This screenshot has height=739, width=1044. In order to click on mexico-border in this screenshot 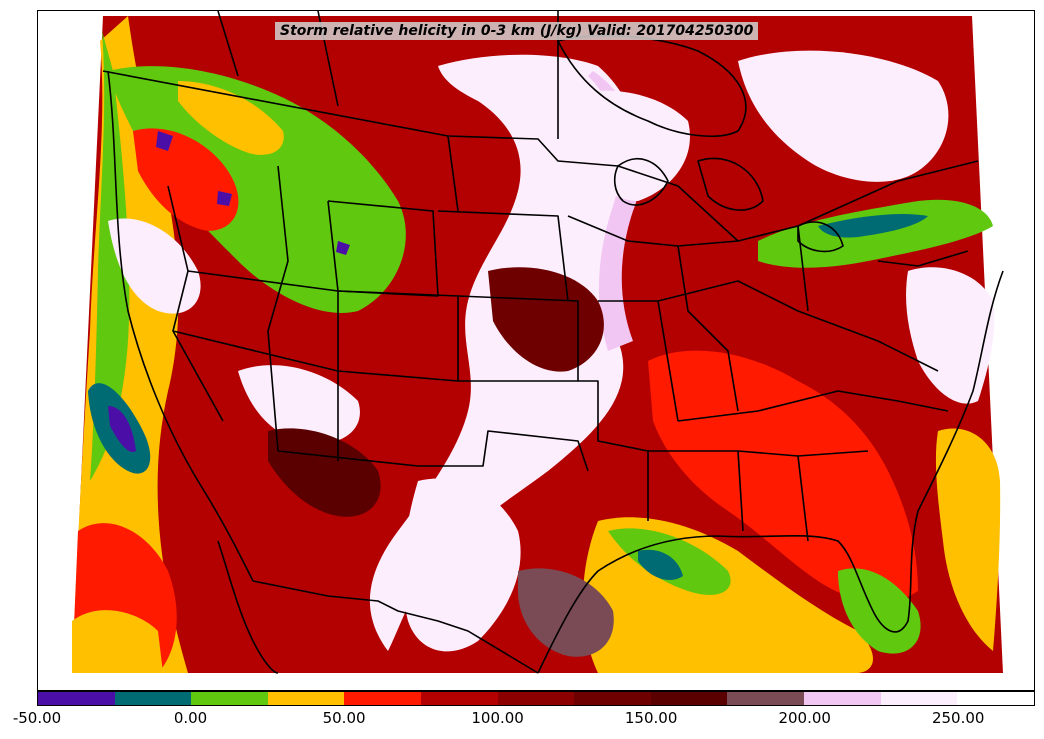, I will do `click(395, 627)`.